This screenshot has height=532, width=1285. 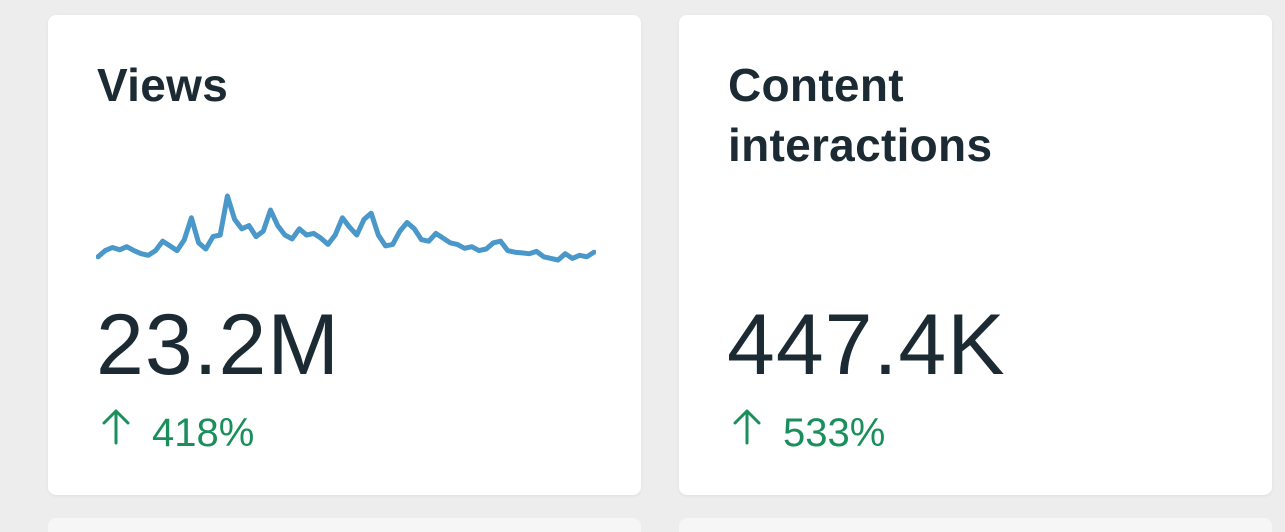 I want to click on views-sparkline-line, so click(x=346, y=228).